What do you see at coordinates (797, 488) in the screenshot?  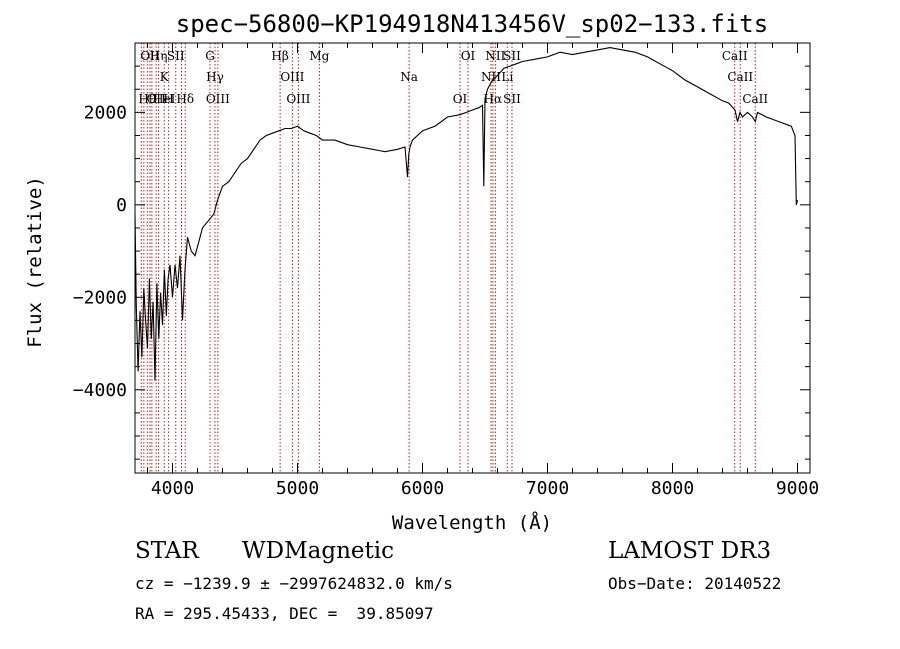 I see `x-tick-label: 9000` at bounding box center [797, 488].